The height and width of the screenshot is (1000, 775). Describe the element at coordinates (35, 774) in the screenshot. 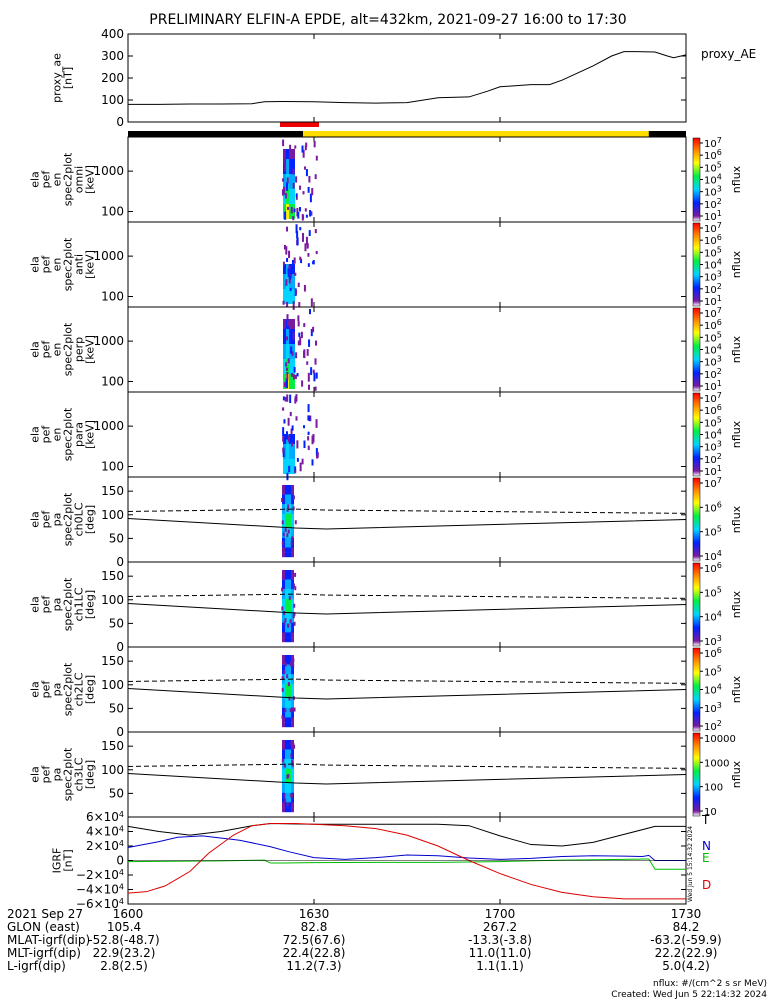

I see `y-axis-label-line: ela` at that location.